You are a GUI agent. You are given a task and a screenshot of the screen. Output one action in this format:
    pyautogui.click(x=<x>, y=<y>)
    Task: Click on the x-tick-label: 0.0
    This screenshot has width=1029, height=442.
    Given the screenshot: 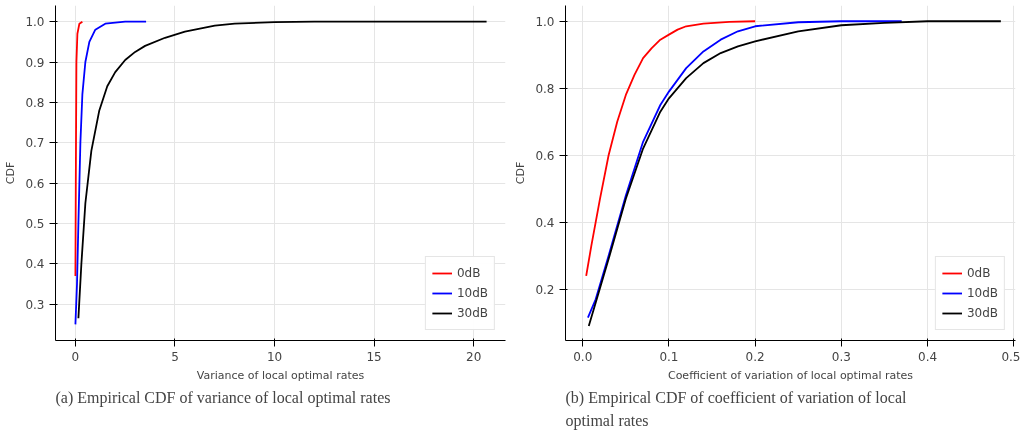 What is the action you would take?
    pyautogui.click(x=583, y=356)
    